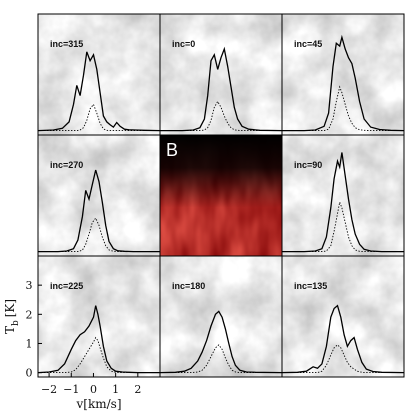 This screenshot has height=414, width=415. I want to click on x-tick-label: 1, so click(115, 389).